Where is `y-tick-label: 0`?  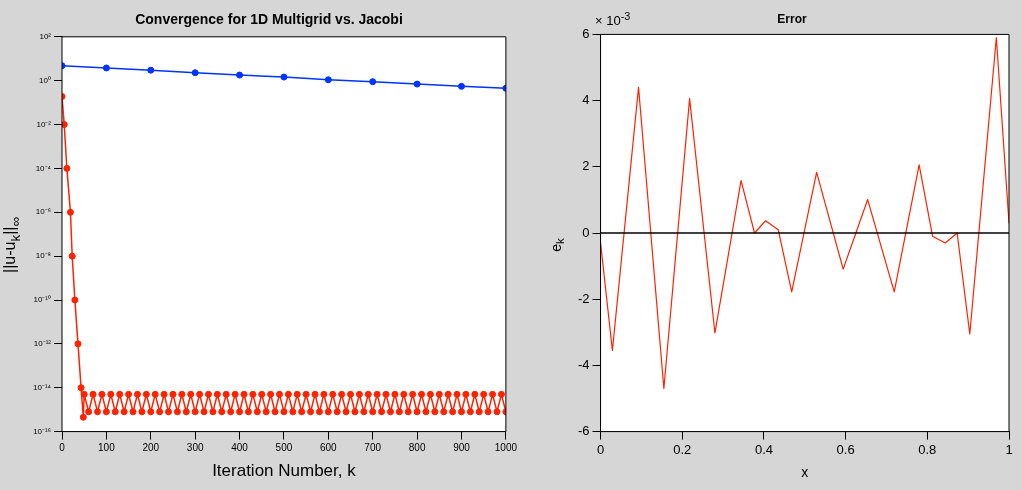 y-tick-label: 0 is located at coordinates (586, 232).